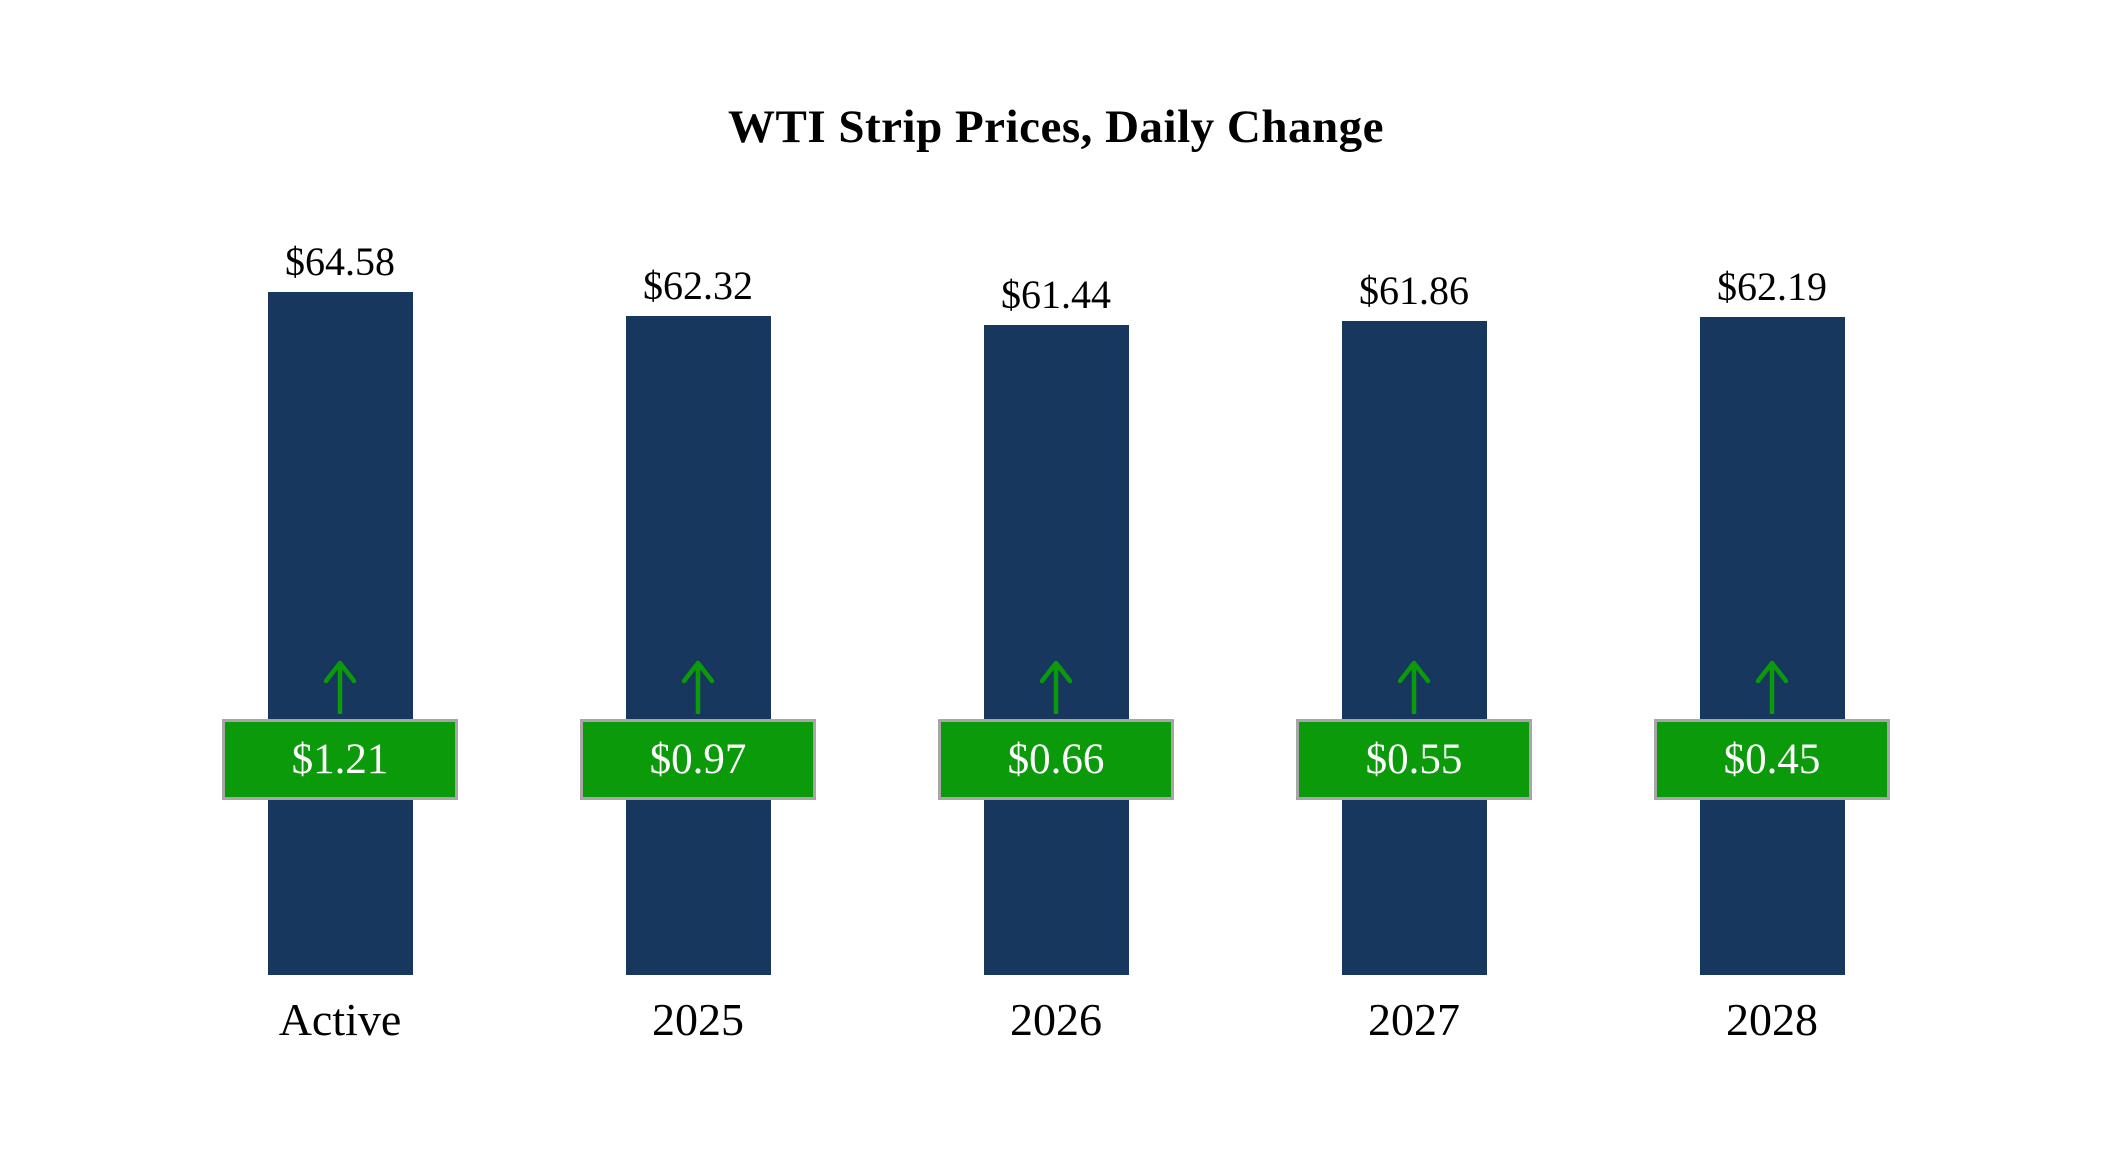  Describe the element at coordinates (1414, 759) in the screenshot. I see `daily-change-badge: $0.55` at that location.